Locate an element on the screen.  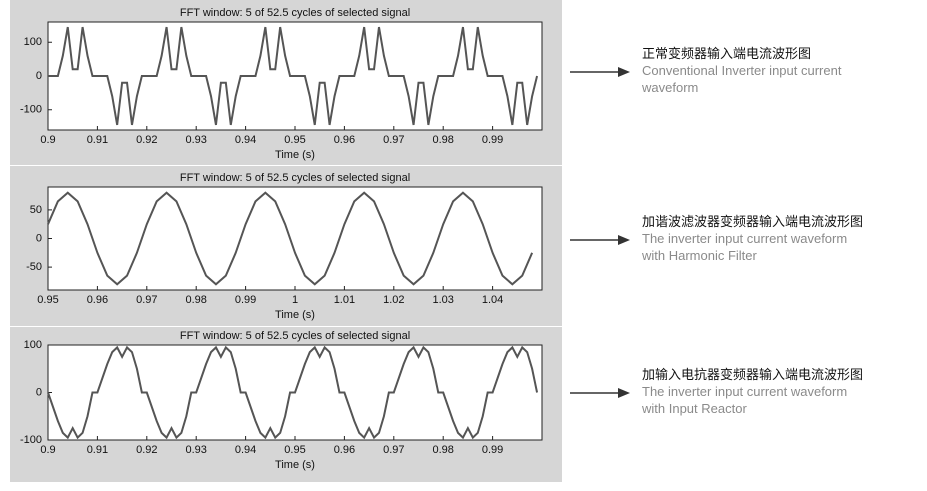
plot-area is located at coordinates (295, 238).